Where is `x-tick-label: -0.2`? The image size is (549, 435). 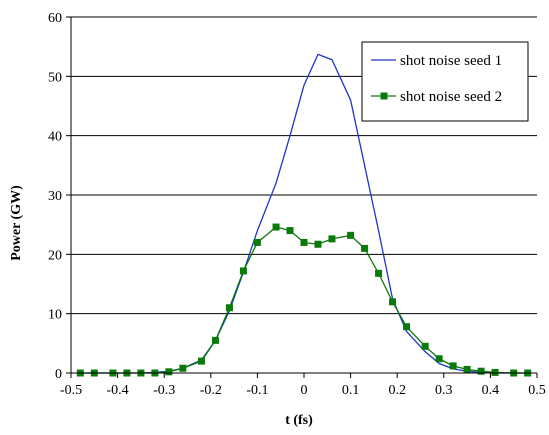 x-tick-label: -0.2 is located at coordinates (211, 390).